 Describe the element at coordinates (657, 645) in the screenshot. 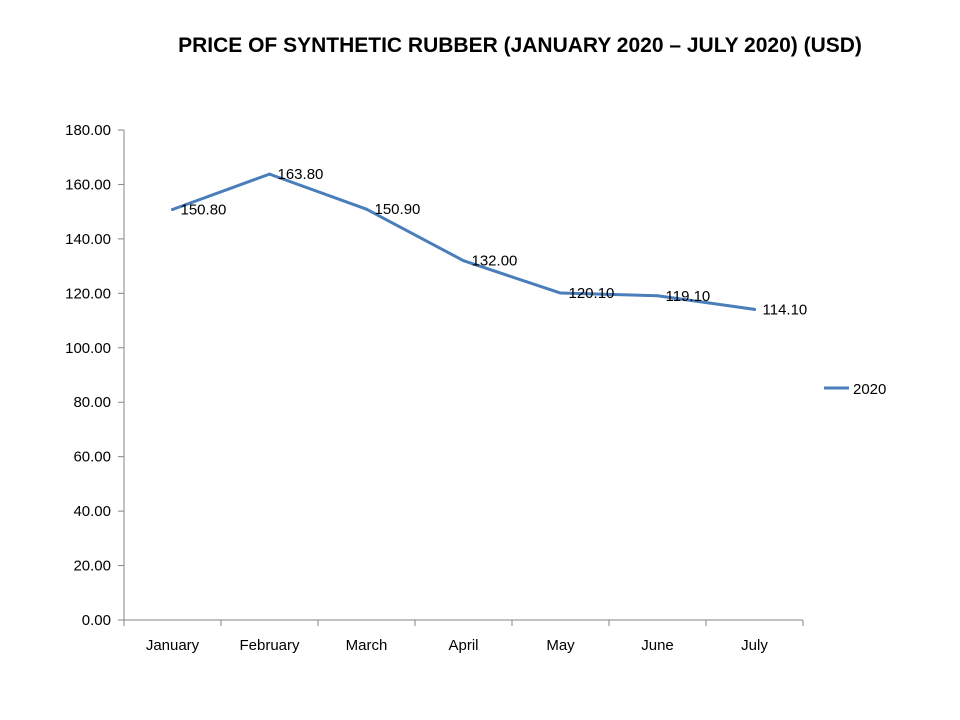

I see `x-tick-label: June` at that location.